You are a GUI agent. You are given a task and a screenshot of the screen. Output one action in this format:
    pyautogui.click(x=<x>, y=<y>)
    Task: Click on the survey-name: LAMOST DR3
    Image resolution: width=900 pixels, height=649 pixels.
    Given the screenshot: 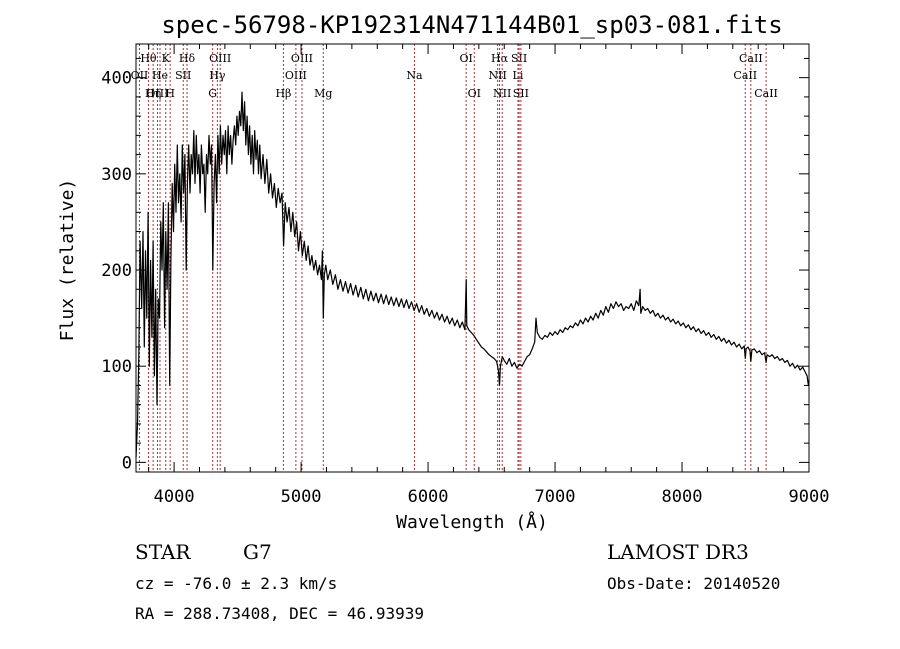 What is the action you would take?
    pyautogui.click(x=678, y=552)
    